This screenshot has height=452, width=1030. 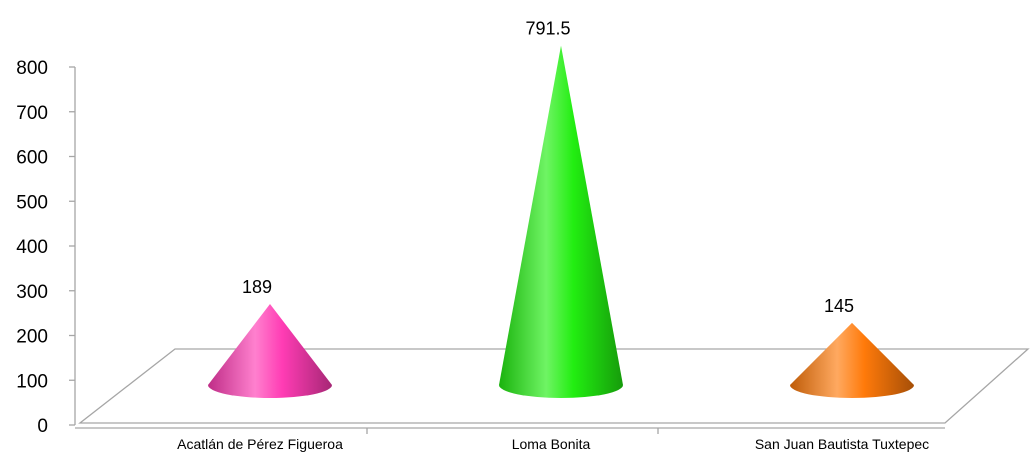 I want to click on y-tick-label: 500, so click(x=32, y=202).